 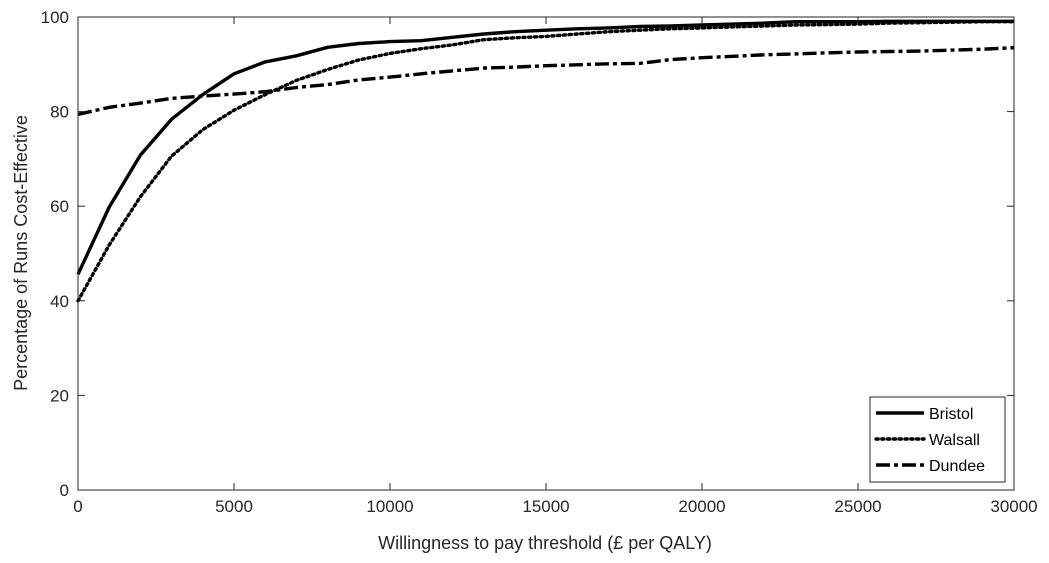 I want to click on legend-label-bristol: Bristol, so click(x=951, y=414).